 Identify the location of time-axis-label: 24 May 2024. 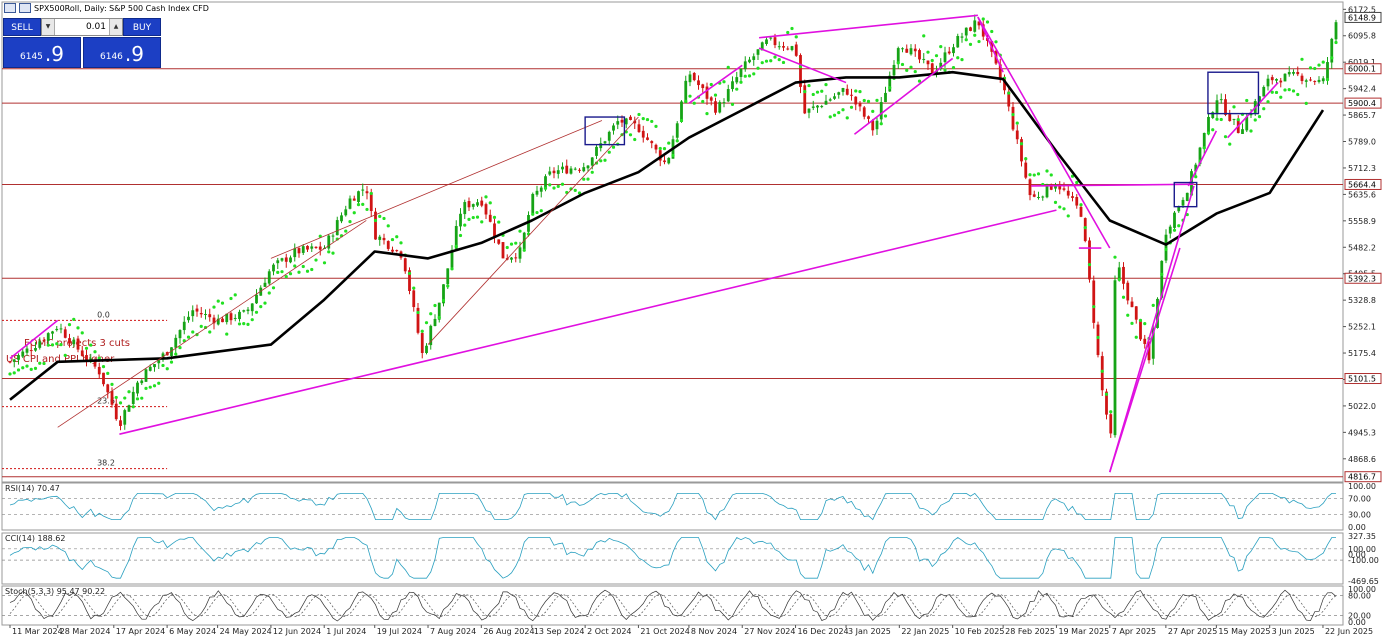
(246, 631).